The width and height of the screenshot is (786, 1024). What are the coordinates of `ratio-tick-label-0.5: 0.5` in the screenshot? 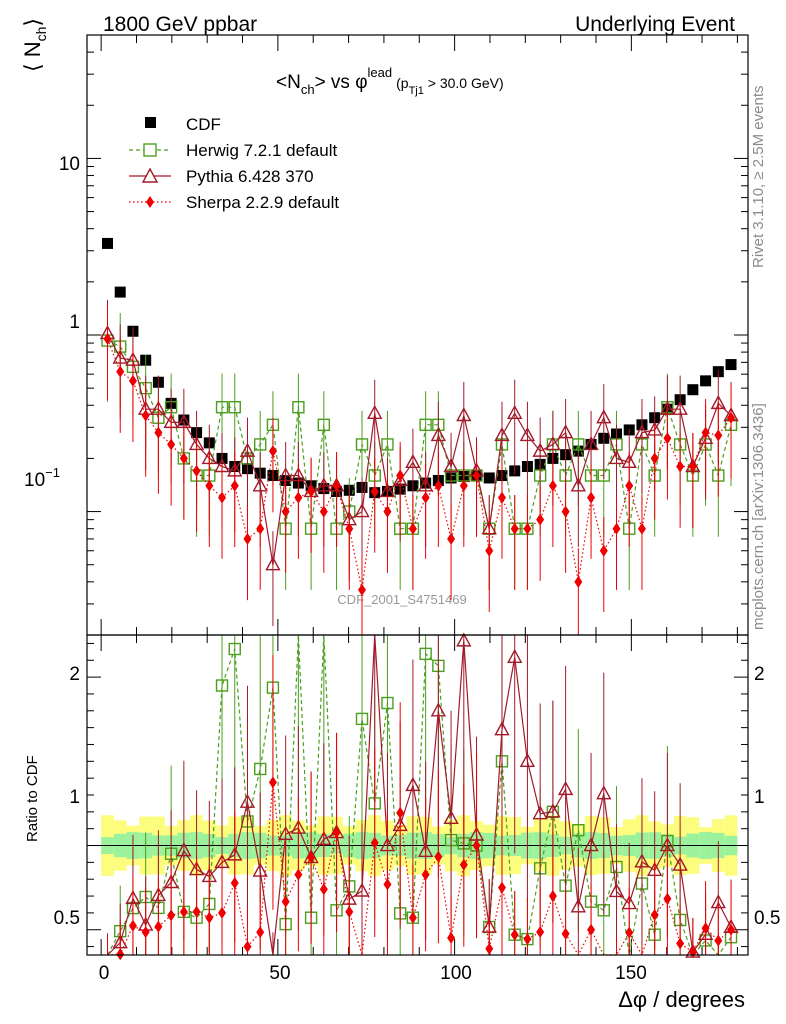 It's located at (67, 918).